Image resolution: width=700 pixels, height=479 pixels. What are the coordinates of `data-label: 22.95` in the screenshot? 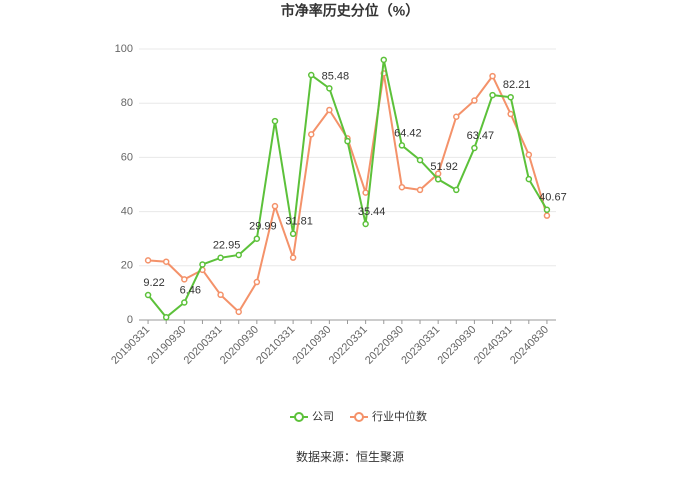 It's located at (227, 246).